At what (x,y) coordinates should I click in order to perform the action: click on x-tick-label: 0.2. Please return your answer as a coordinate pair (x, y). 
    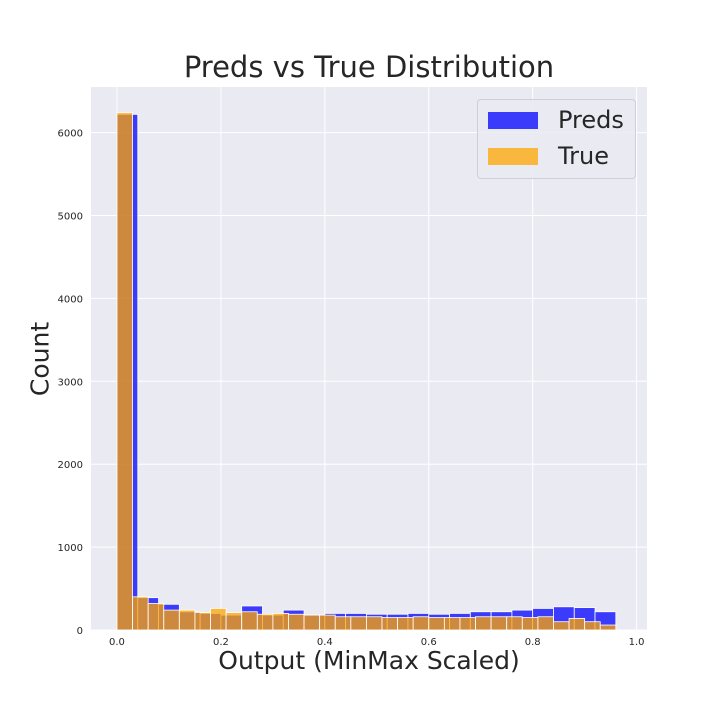
    Looking at the image, I should click on (221, 642).